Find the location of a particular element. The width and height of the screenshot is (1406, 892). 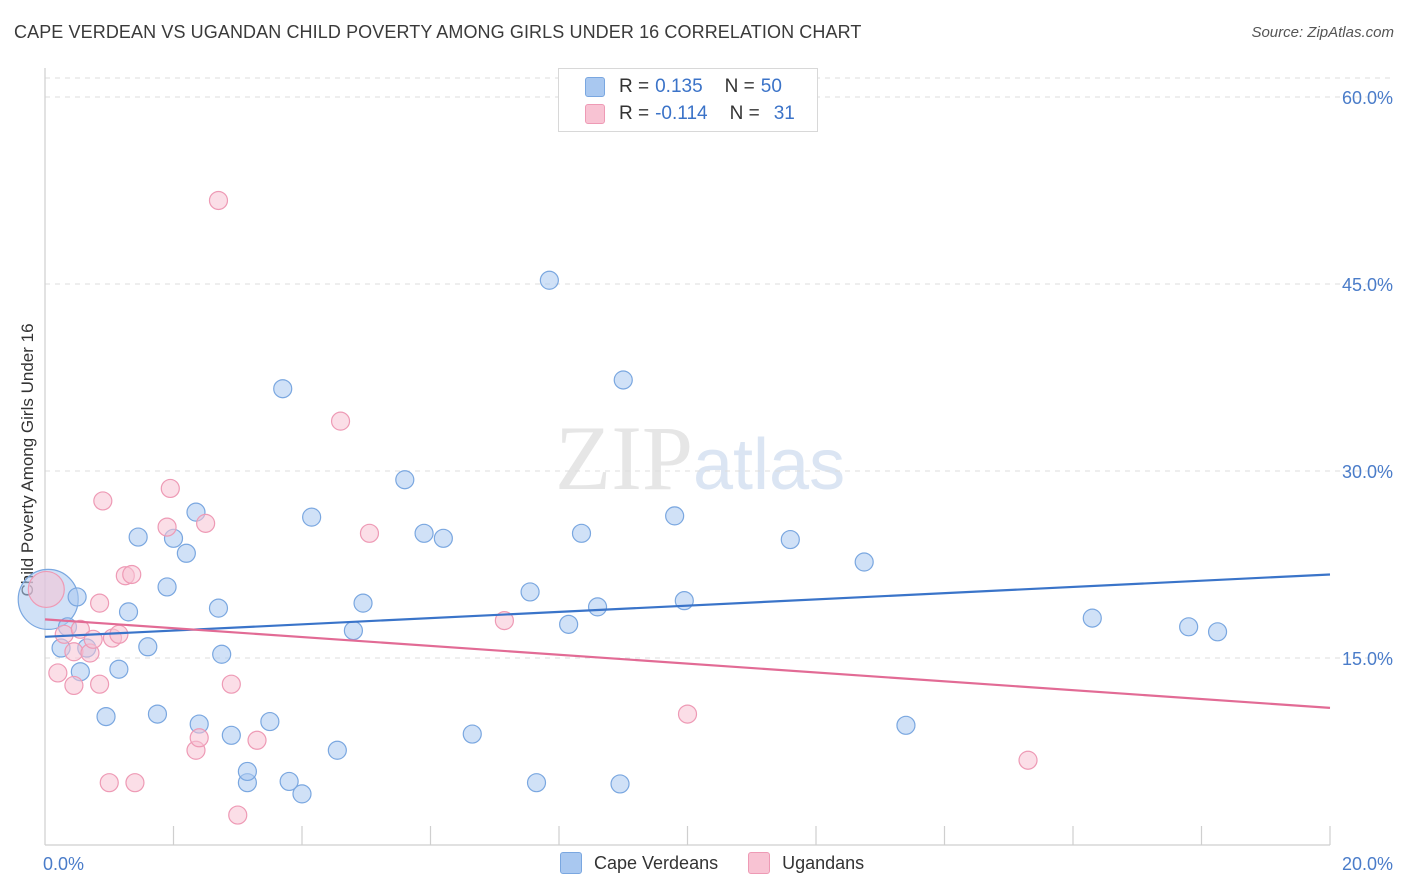

series-legend: Cape Verdeans Ugandans is located at coordinates (727, 863).